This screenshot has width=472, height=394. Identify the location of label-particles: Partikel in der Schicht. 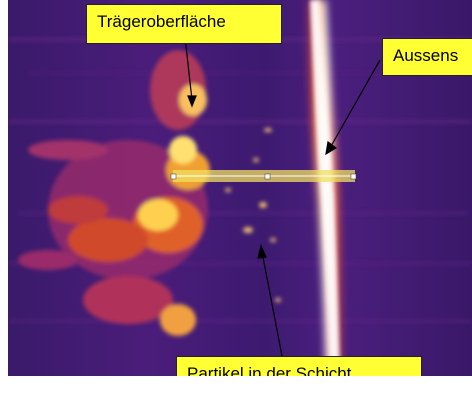
(299, 366).